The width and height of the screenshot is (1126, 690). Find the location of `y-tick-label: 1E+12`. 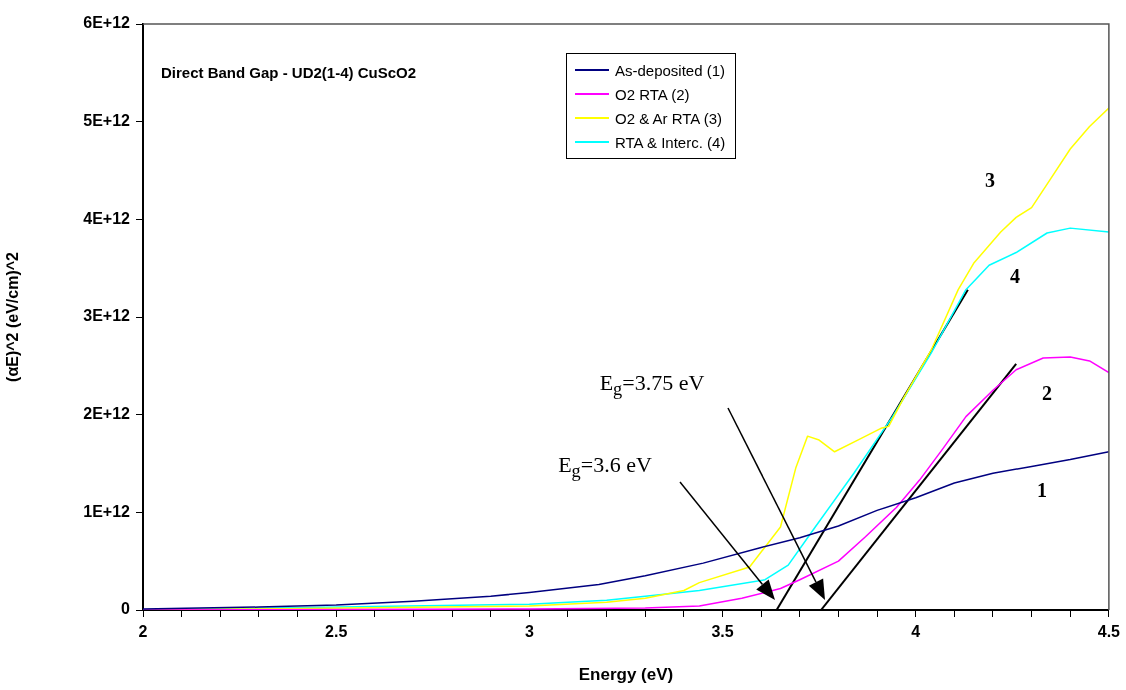

y-tick-label: 1E+12 is located at coordinates (107, 511).